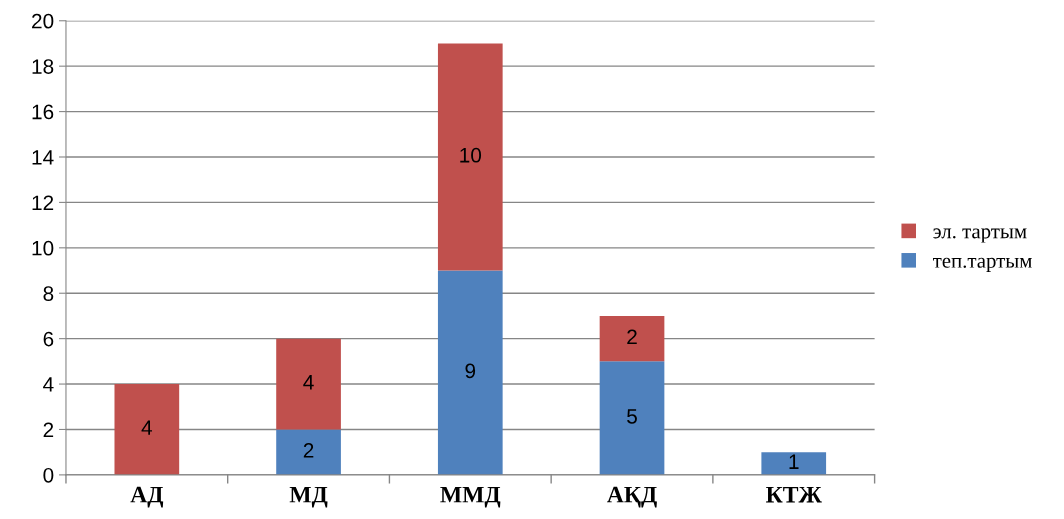 Image resolution: width=1064 pixels, height=519 pixels. What do you see at coordinates (48, 339) in the screenshot?
I see `y-tick-label: 6` at bounding box center [48, 339].